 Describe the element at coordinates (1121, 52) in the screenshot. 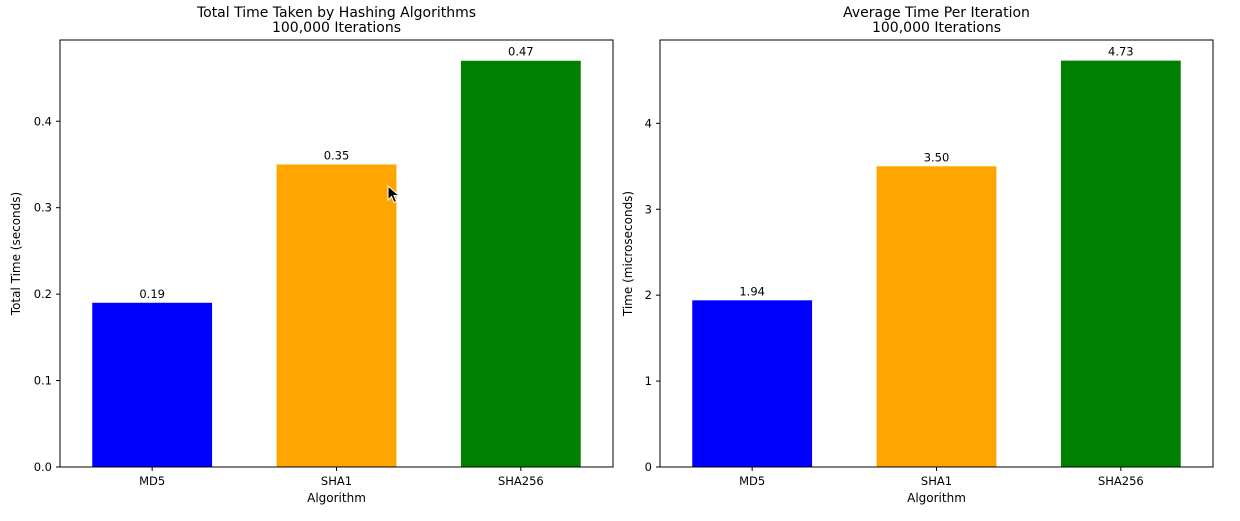

I see `data-label: 4.73` at that location.